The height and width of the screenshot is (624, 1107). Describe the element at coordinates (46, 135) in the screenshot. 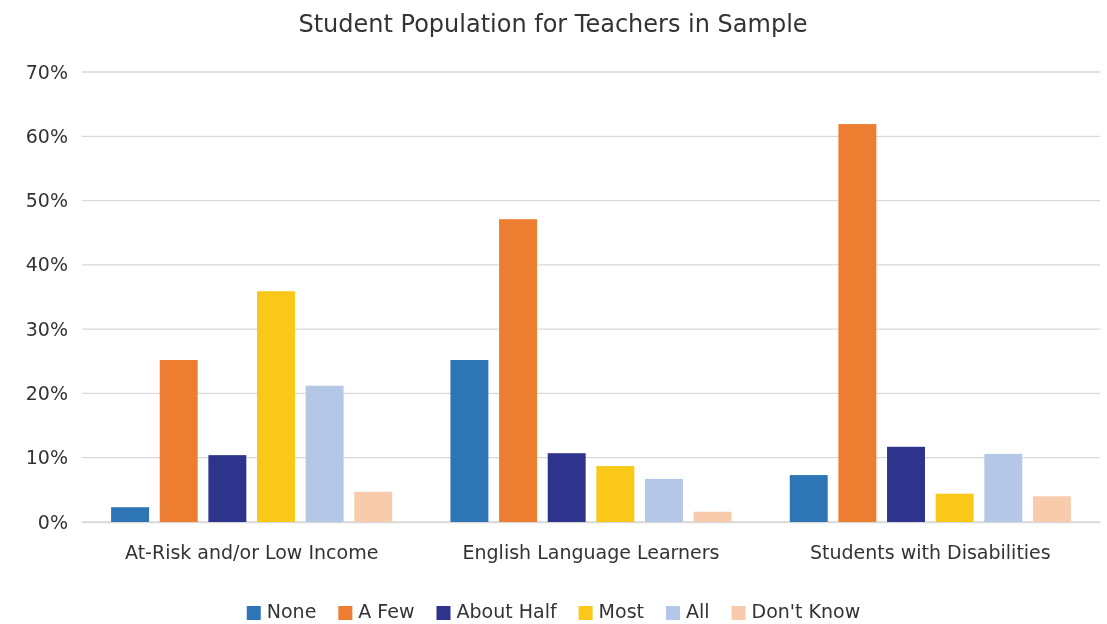

I see `y-tick-label: 60%` at that location.